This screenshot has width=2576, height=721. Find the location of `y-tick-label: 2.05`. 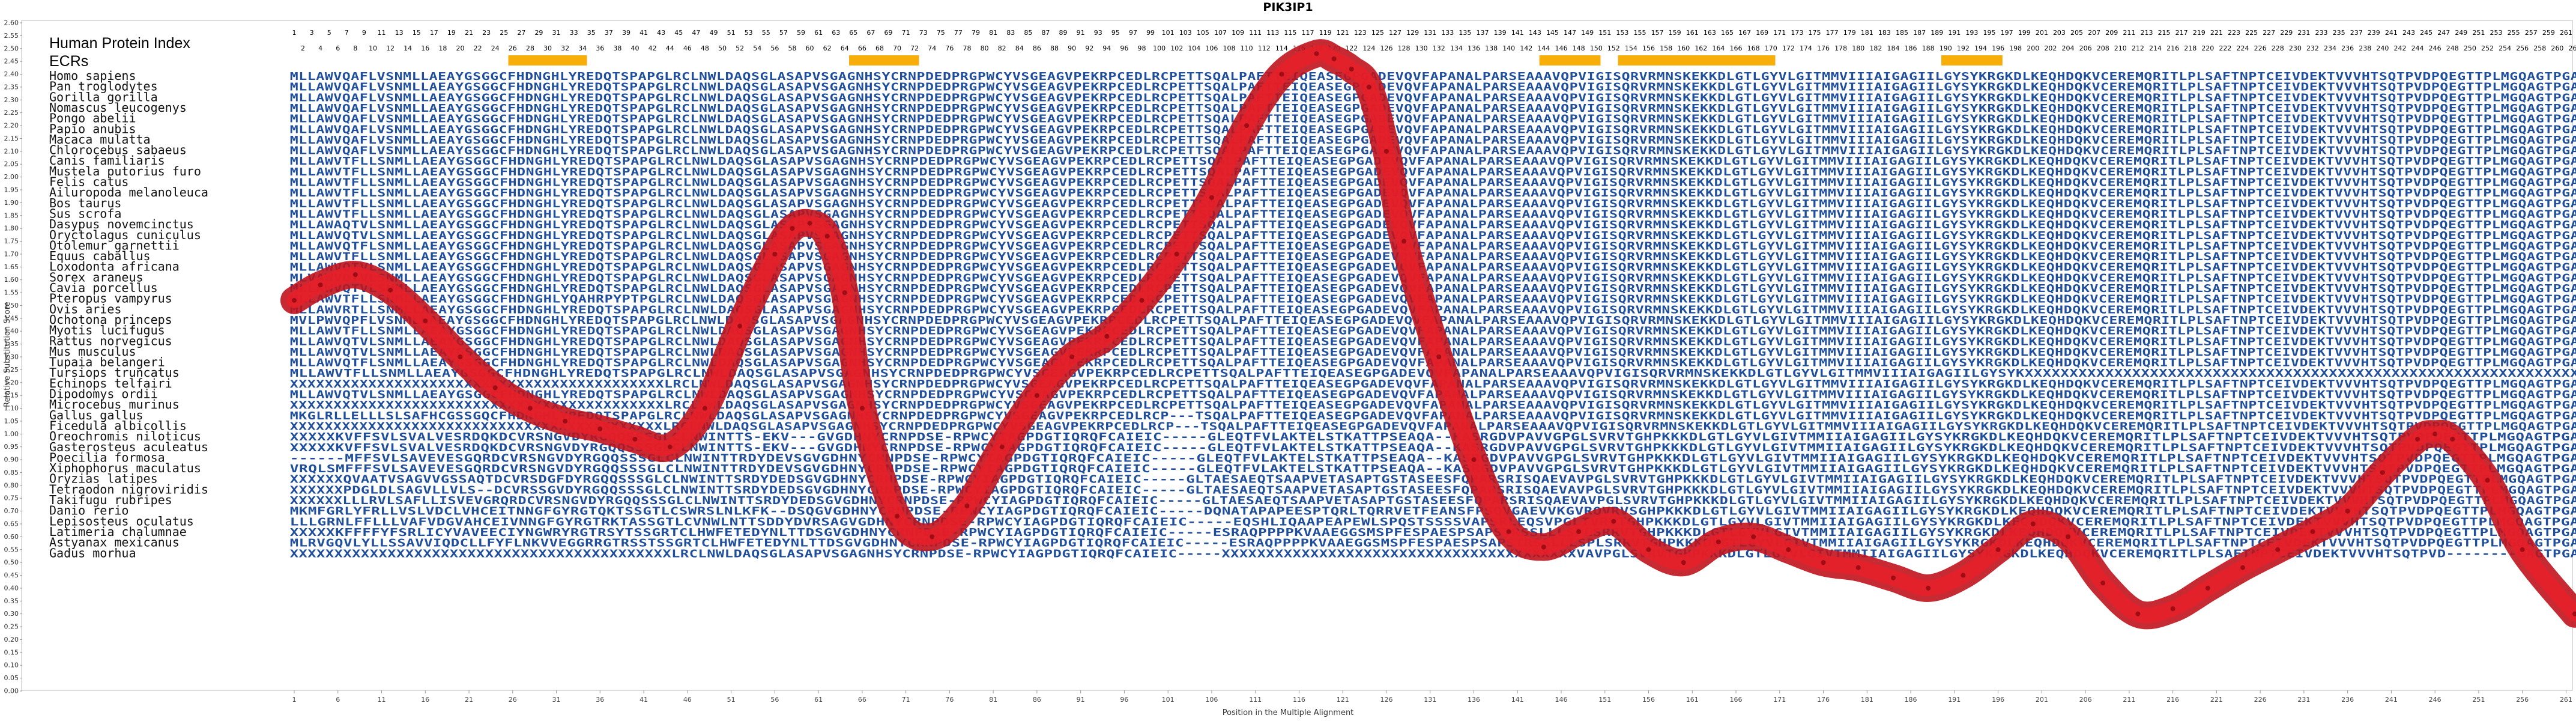

y-tick-label: 2.05 is located at coordinates (11, 164).